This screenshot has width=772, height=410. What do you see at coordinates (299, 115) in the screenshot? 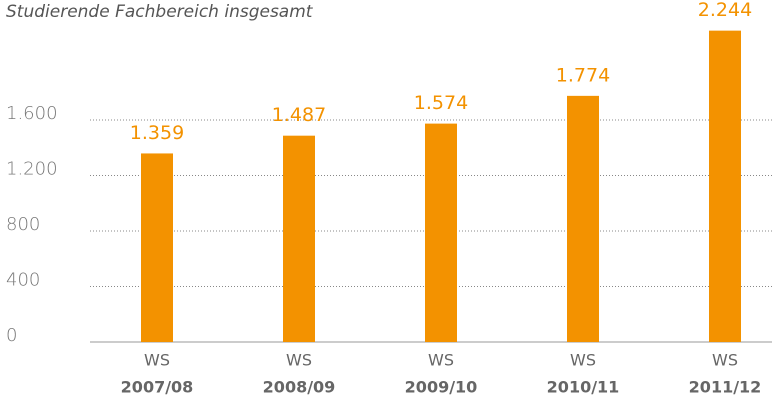
I see `value-label: 1.487` at bounding box center [299, 115].